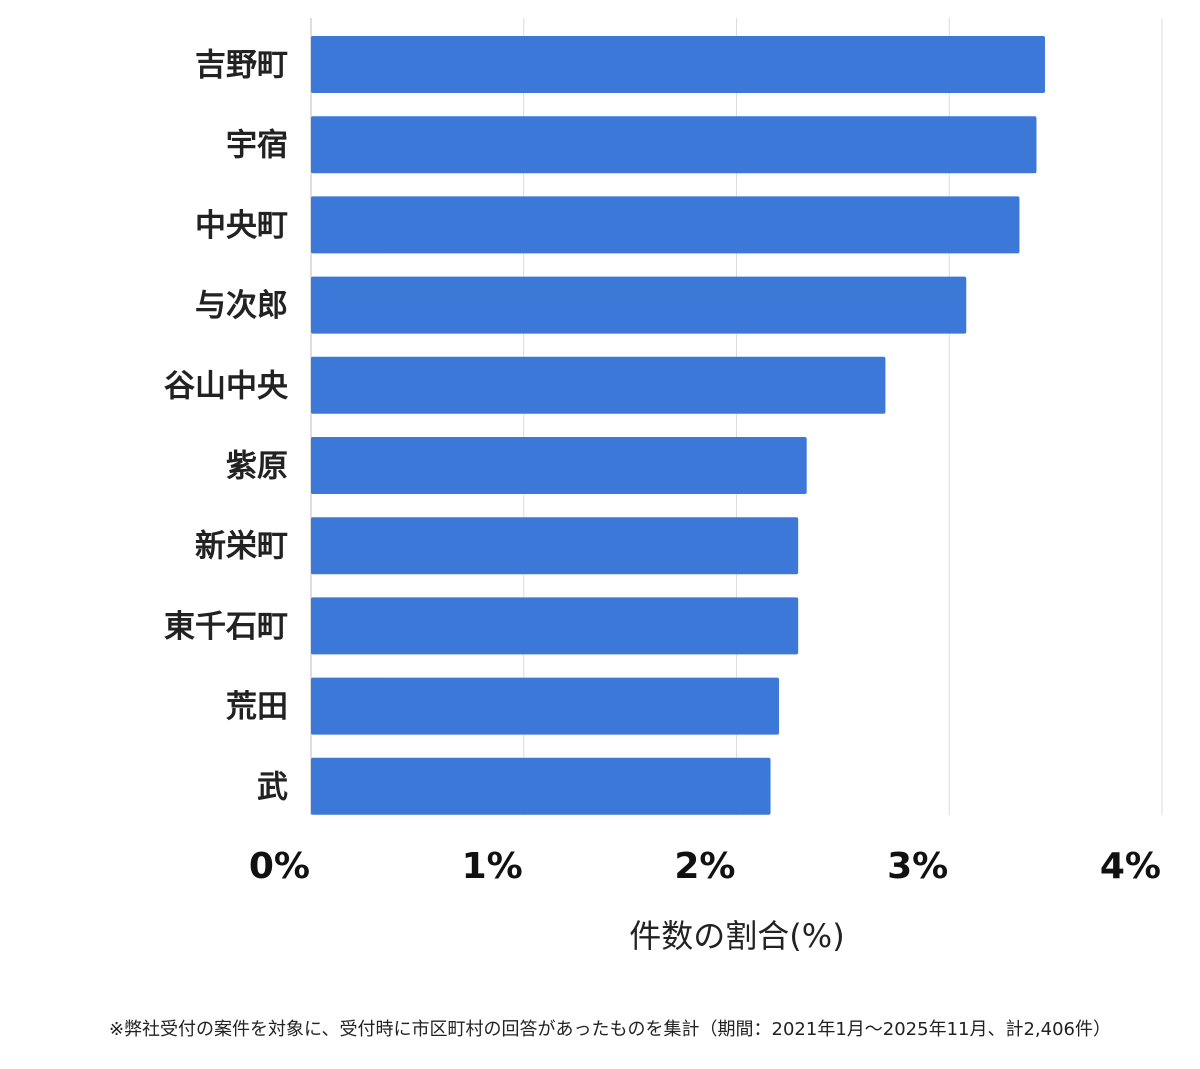  I want to click on x-tick-labels: 0% 1% 2% 3% 4%, so click(705, 866).